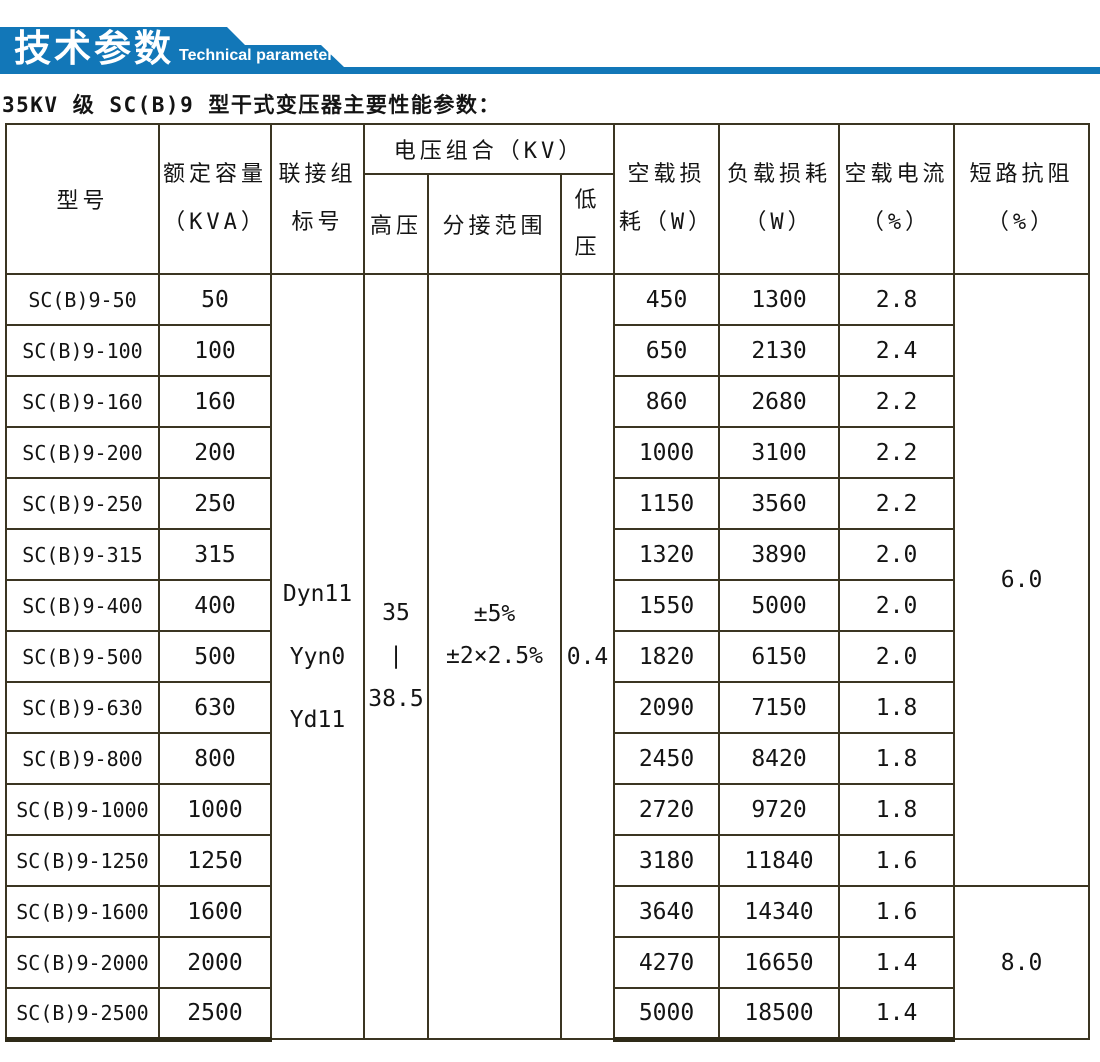 Image resolution: width=1100 pixels, height=1062 pixels. I want to click on cell-capacity: 1000, so click(215, 809).